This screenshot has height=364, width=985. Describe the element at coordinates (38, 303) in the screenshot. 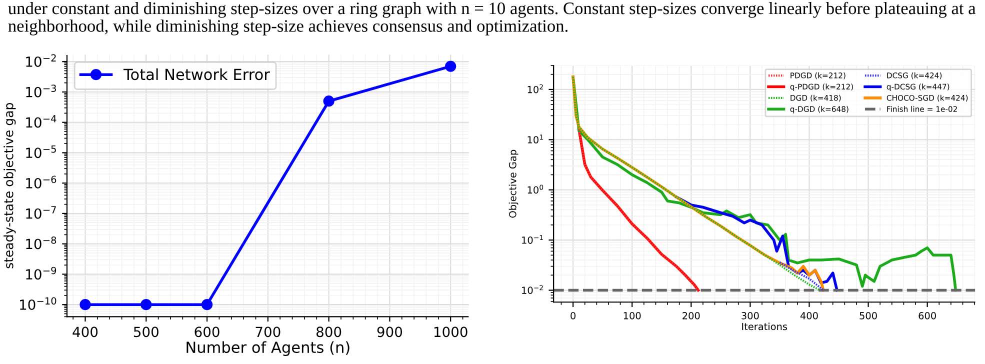

I see `y-tick-label: 10$^{−10}$` at that location.